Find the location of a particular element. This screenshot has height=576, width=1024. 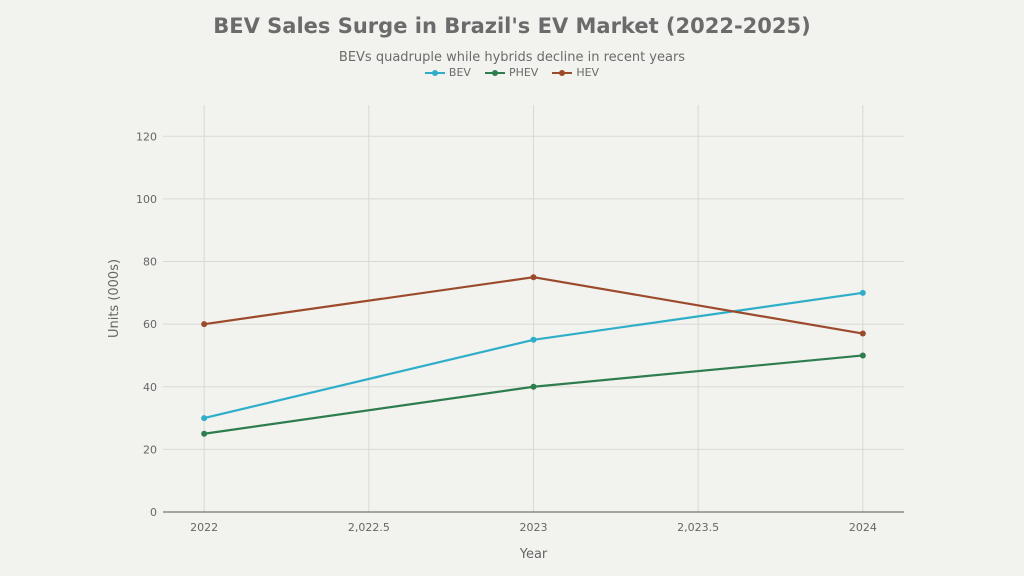

chart-legend: BEV PHEV HEV is located at coordinates (512, 72).